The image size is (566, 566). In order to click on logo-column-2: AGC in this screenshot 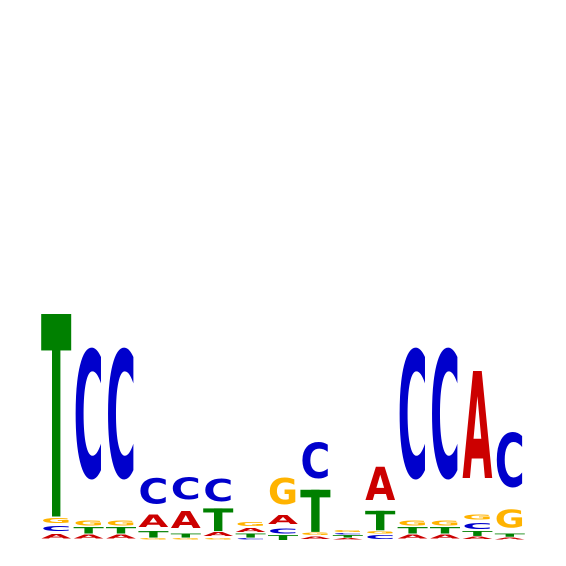, I will do `click(89, 427)`.